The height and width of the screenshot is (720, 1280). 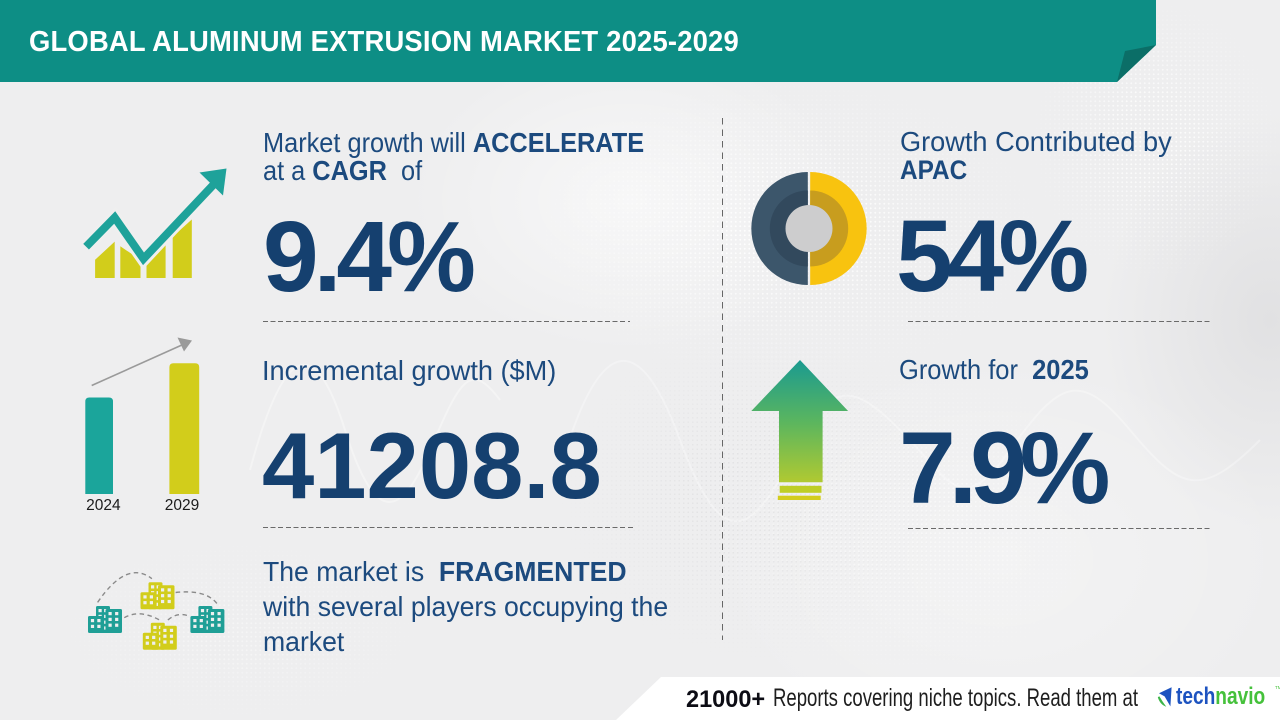 I want to click on svg-text: 2024, so click(x=103, y=505).